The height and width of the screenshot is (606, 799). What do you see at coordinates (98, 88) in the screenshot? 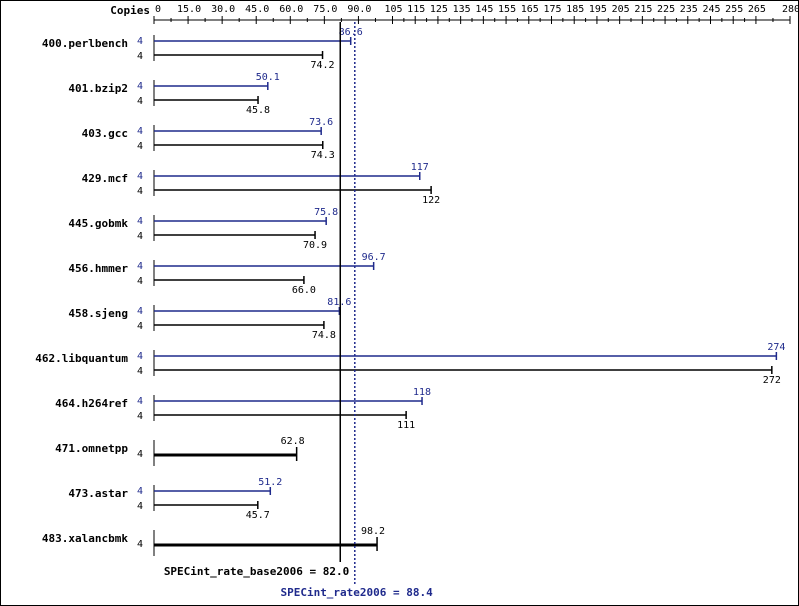
I see `benchmark-label: 401.bzip2` at bounding box center [98, 88].